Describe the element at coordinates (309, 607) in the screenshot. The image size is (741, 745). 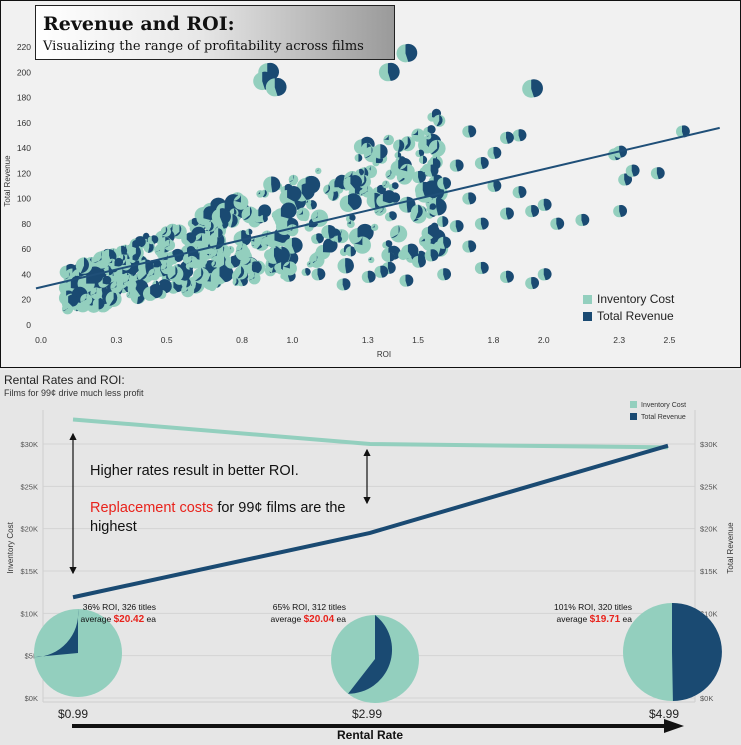
I see `pie-label-stats: 65% ROI, 312 titles` at that location.